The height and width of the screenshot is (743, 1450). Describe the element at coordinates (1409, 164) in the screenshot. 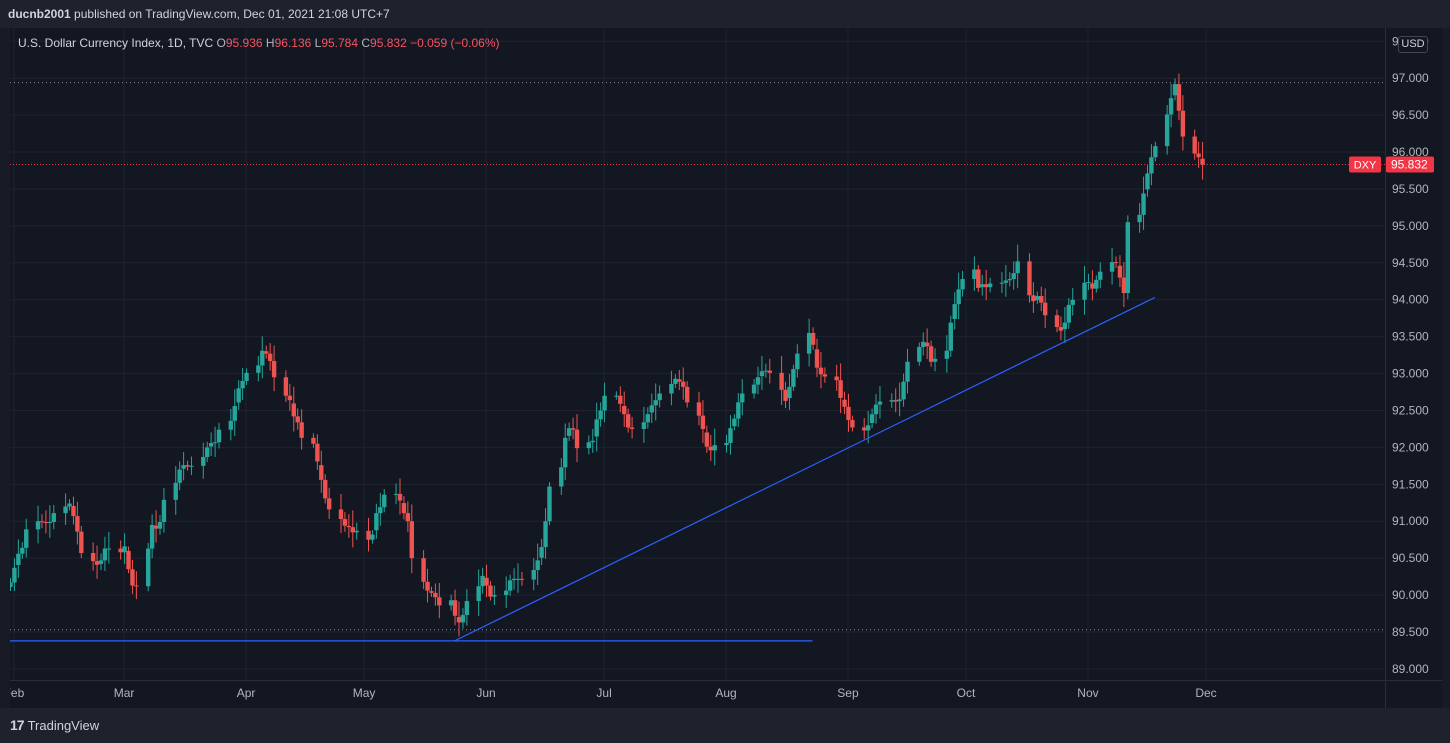

I see `last-price-tag-text: 95.832` at that location.